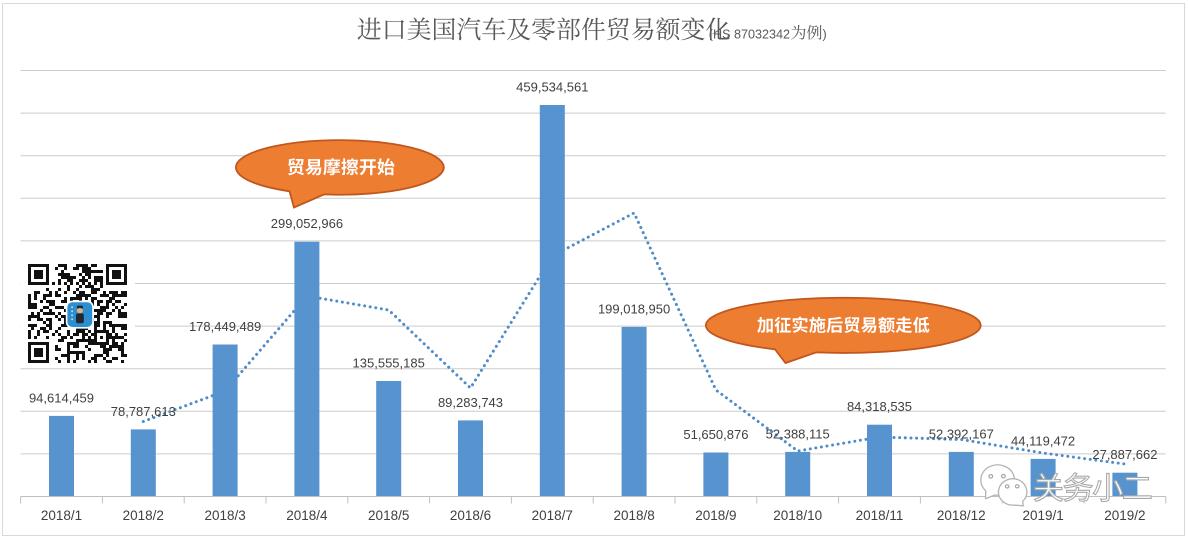  Describe the element at coordinates (715, 515) in the screenshot. I see `svg-text: 2018/9` at that location.